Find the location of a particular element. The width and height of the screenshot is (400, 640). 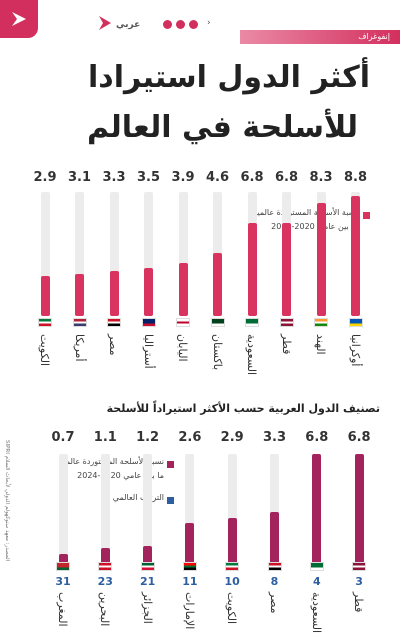

chart2-rank-label: 8 is located at coordinates (274, 581).